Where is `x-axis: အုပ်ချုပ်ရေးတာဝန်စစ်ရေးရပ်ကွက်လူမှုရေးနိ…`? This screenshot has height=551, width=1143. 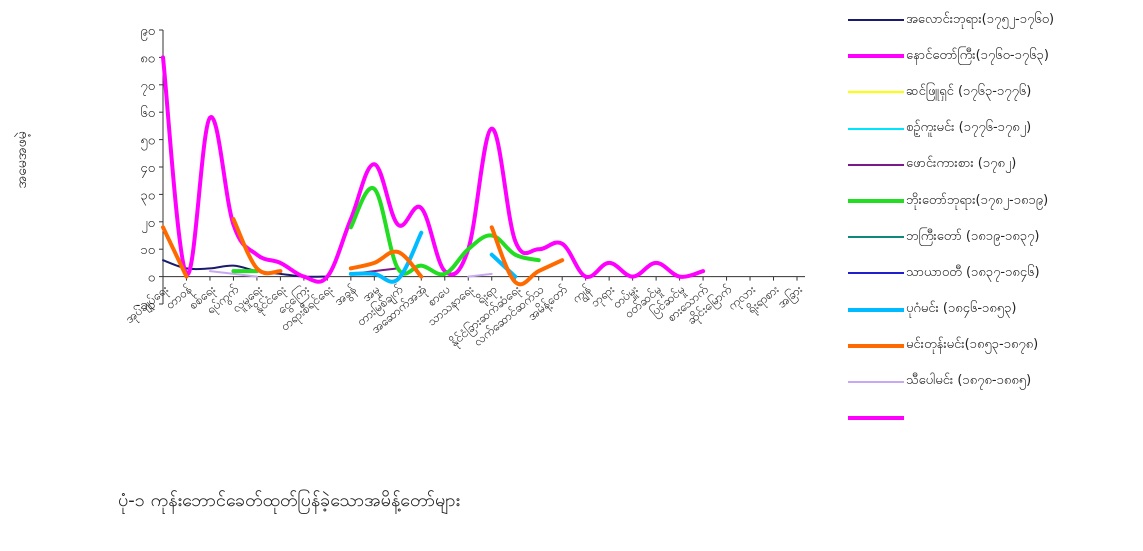 x-axis: အုပ်ချုပ်ရေးတာဝန်စစ်ရေးရပ်ကွက်လူမှုရေးနိ… is located at coordinates (464, 314).